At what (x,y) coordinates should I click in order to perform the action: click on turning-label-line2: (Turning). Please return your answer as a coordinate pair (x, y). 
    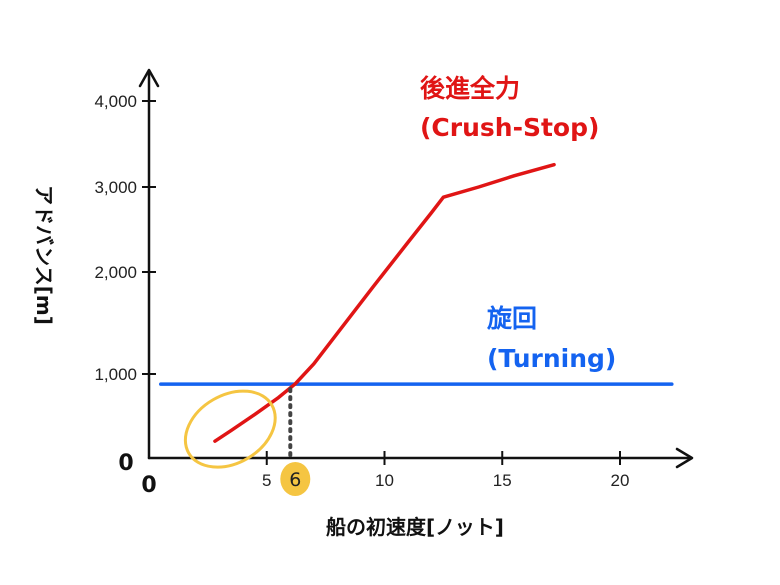
    Looking at the image, I should click on (551, 358).